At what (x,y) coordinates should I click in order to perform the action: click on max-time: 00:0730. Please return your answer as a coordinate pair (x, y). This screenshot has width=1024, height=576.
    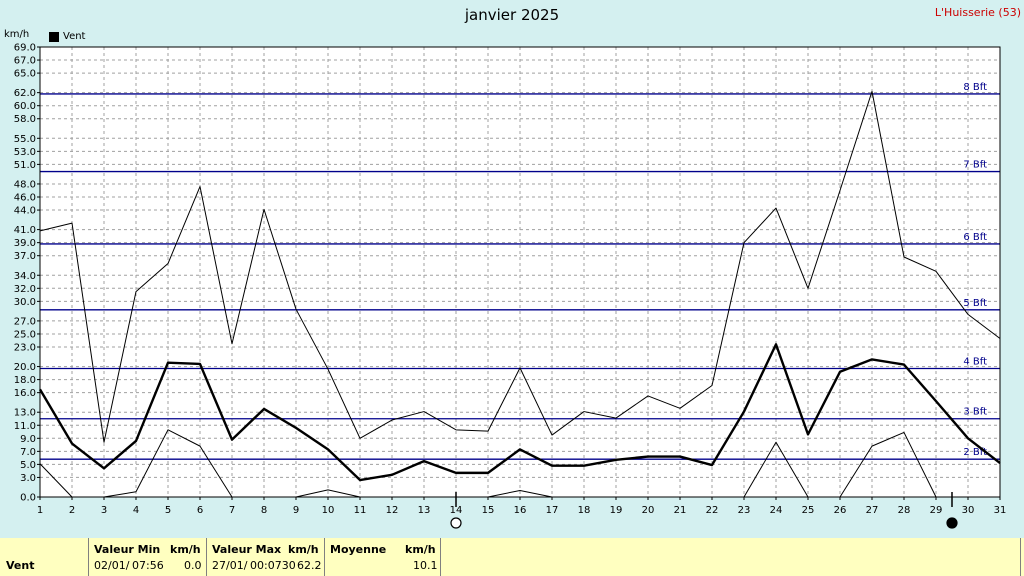
    Looking at the image, I should click on (273, 565).